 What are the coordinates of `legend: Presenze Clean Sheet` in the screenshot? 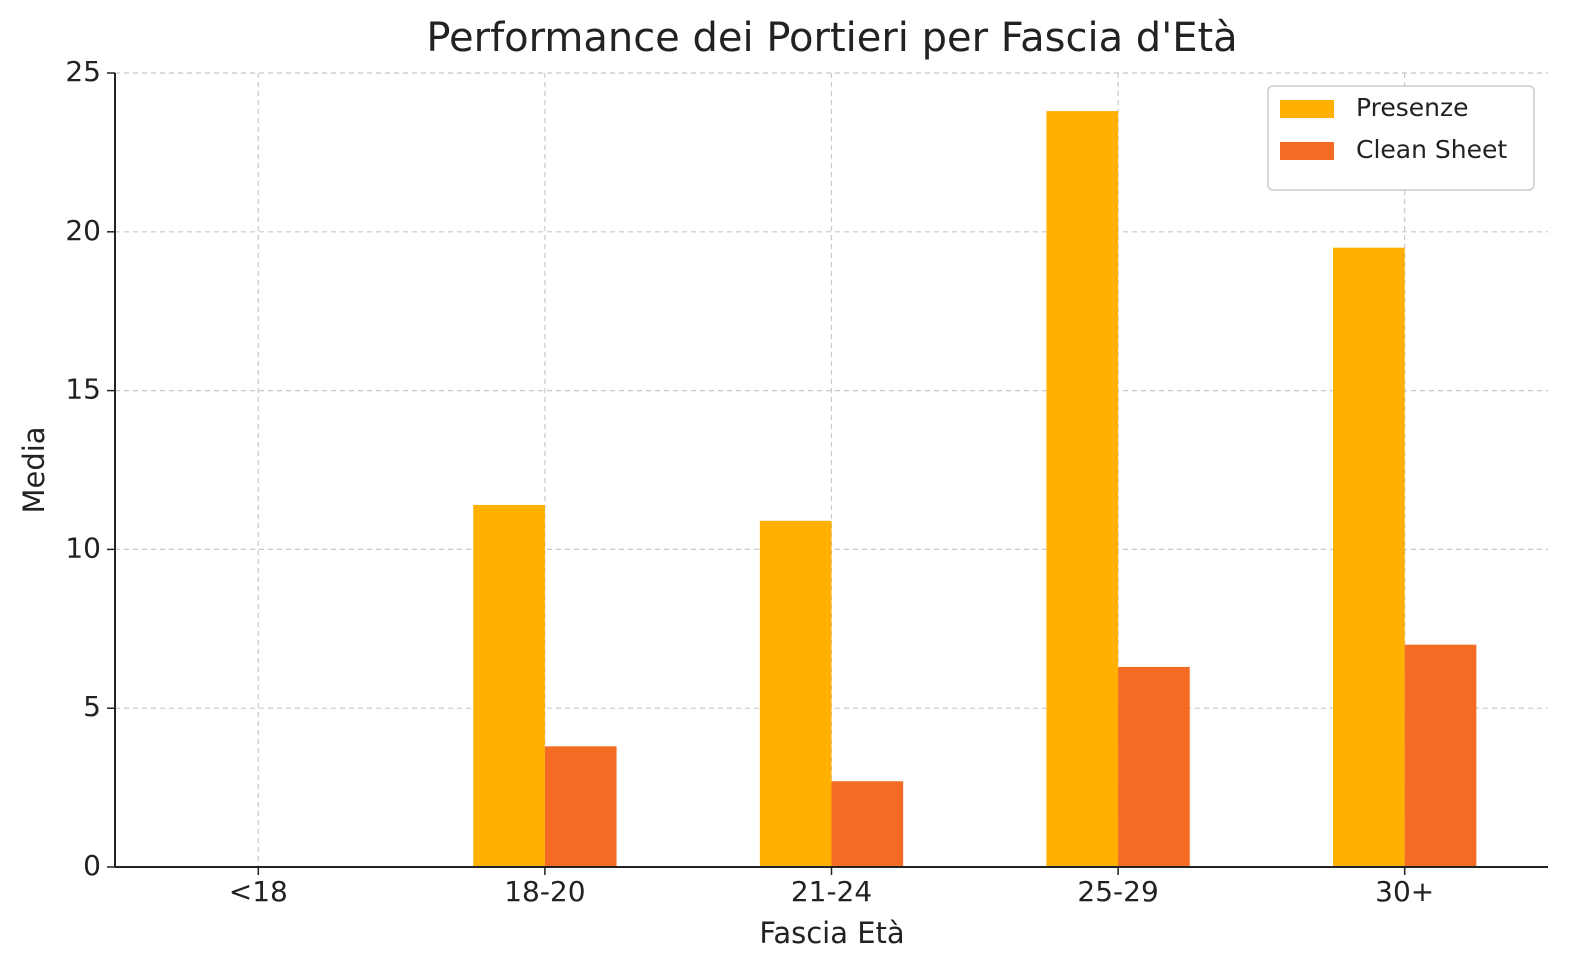 It's located at (1401, 138).